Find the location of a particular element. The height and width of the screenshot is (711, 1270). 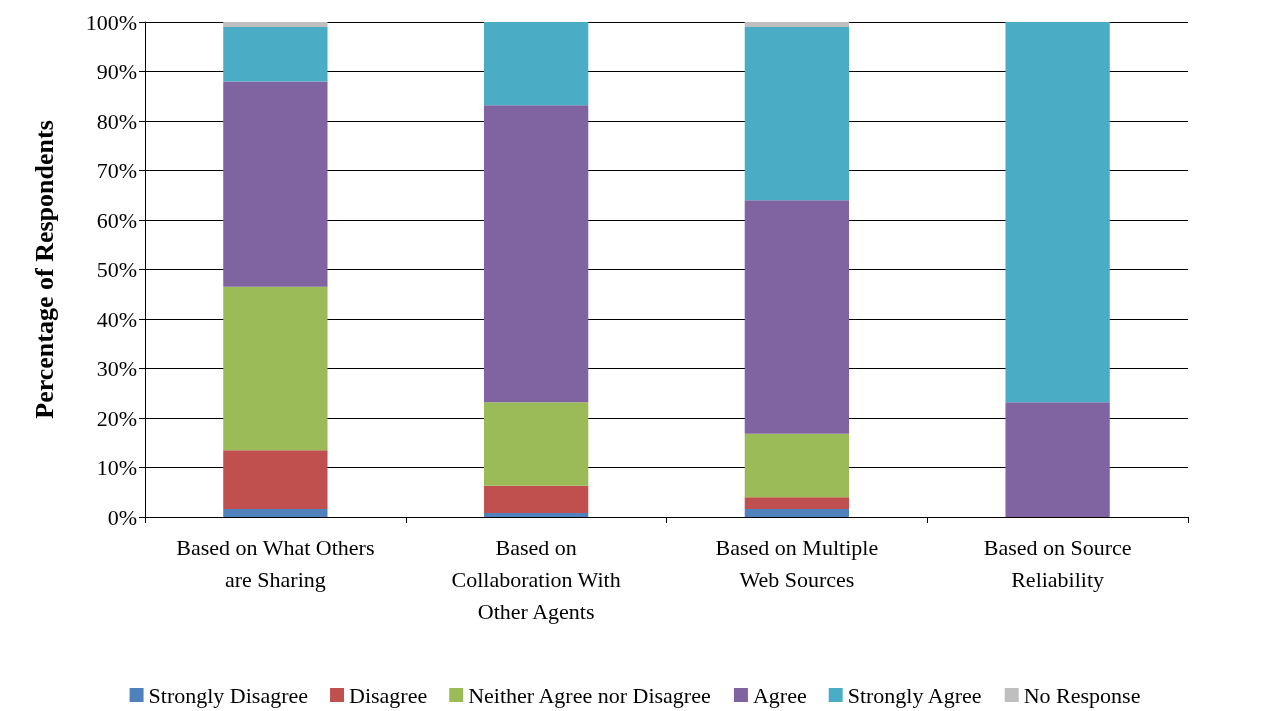

legend-label: Neither Agree nor Disagree is located at coordinates (589, 695).